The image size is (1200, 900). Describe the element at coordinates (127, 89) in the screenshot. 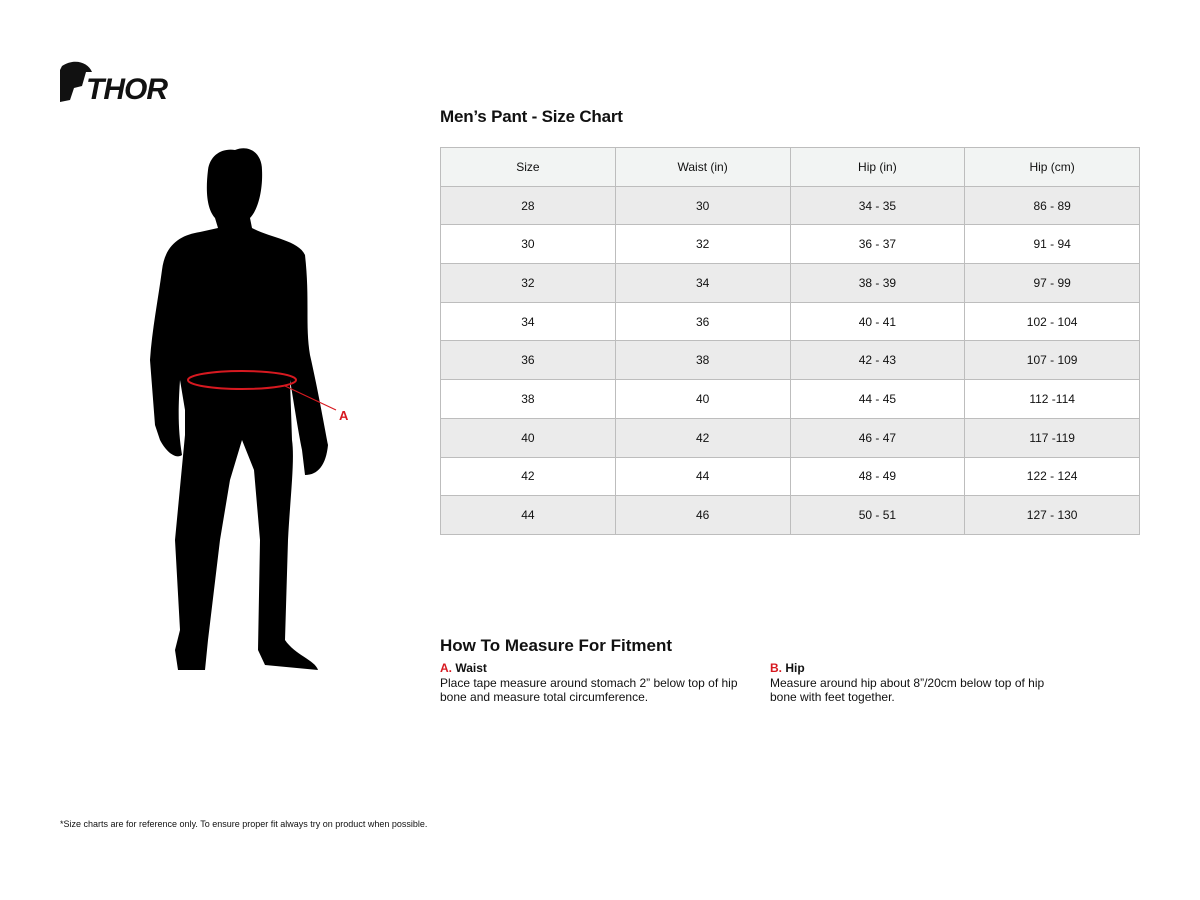

I see `svg-text: THOR` at that location.